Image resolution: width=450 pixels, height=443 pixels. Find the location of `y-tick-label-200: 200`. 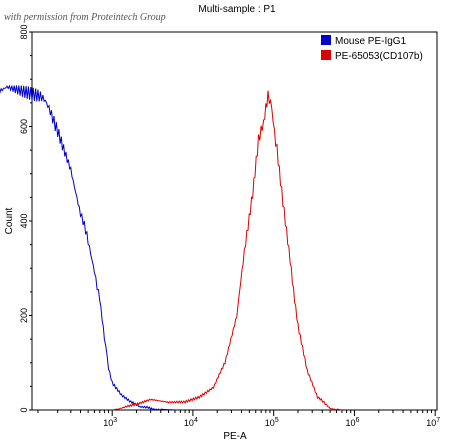

y-tick-label-200: 200 is located at coordinates (24, 315).